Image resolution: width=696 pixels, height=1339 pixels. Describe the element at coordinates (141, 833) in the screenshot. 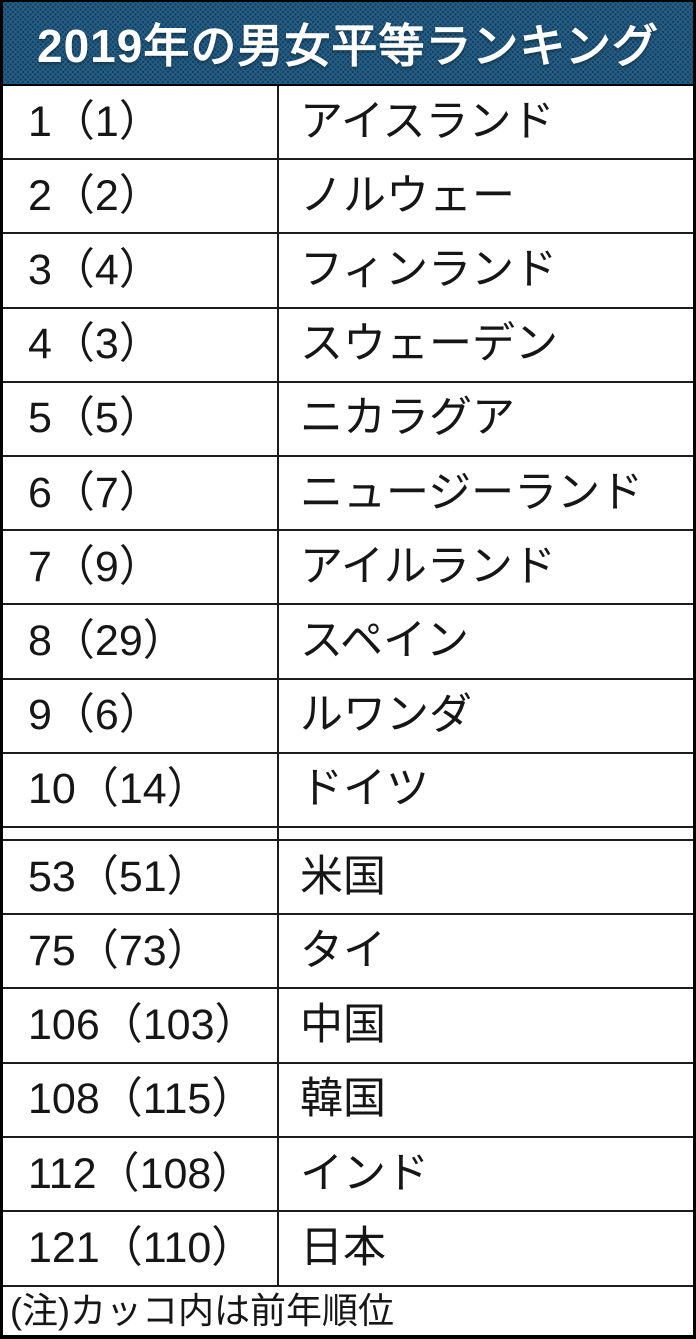

I see `separator-left-cell` at that location.